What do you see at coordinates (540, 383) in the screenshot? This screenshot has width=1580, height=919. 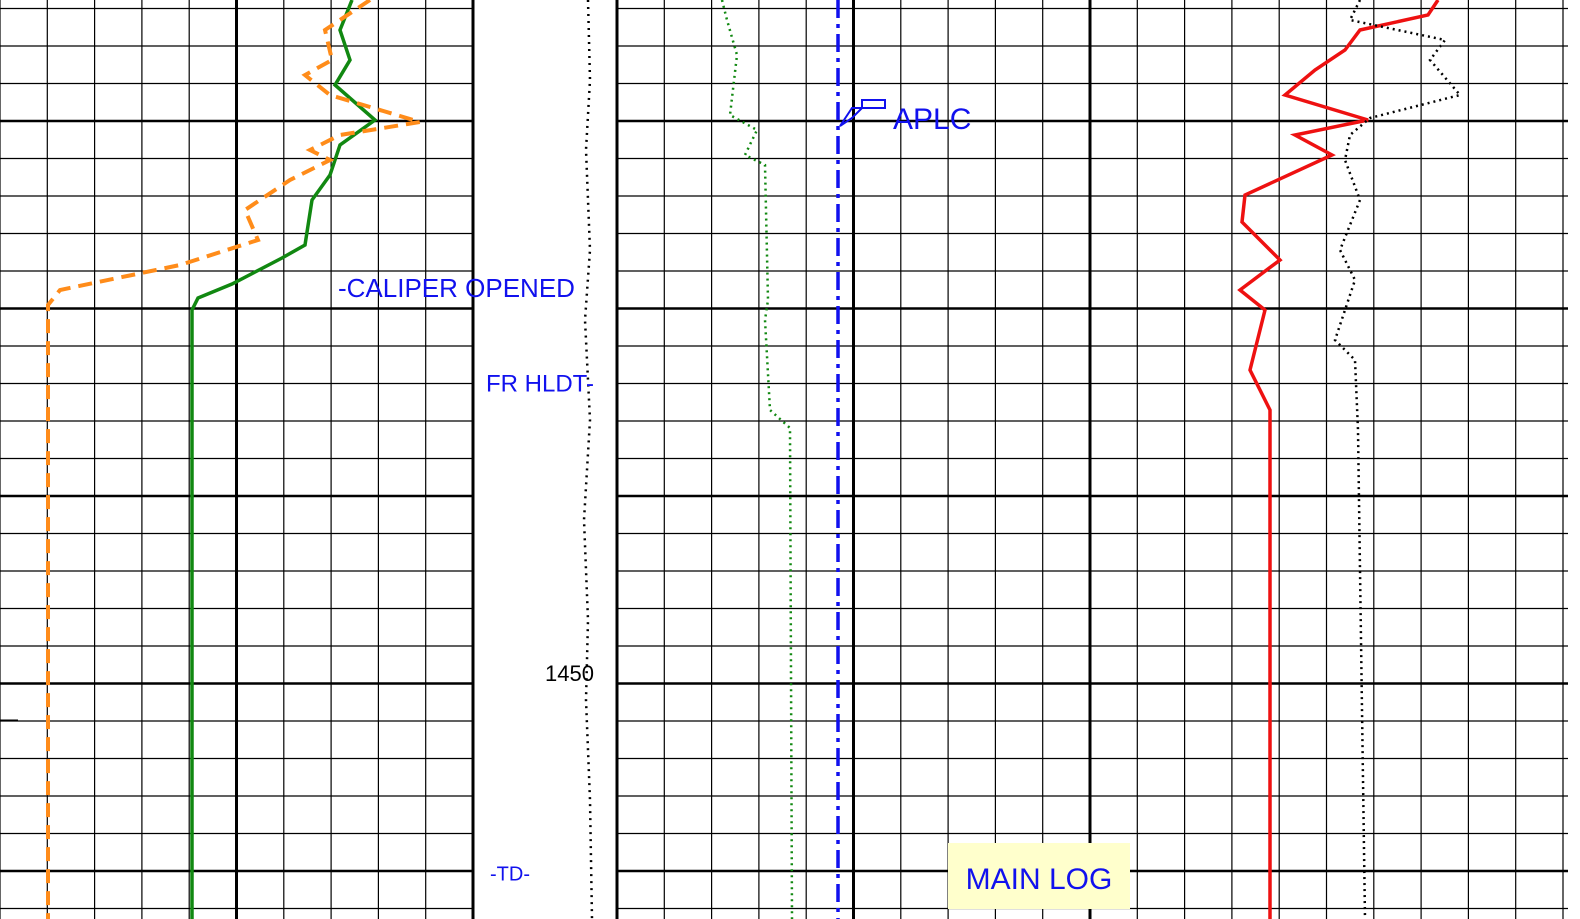 I see `fr-hldt-label: FR HLDT-` at bounding box center [540, 383].